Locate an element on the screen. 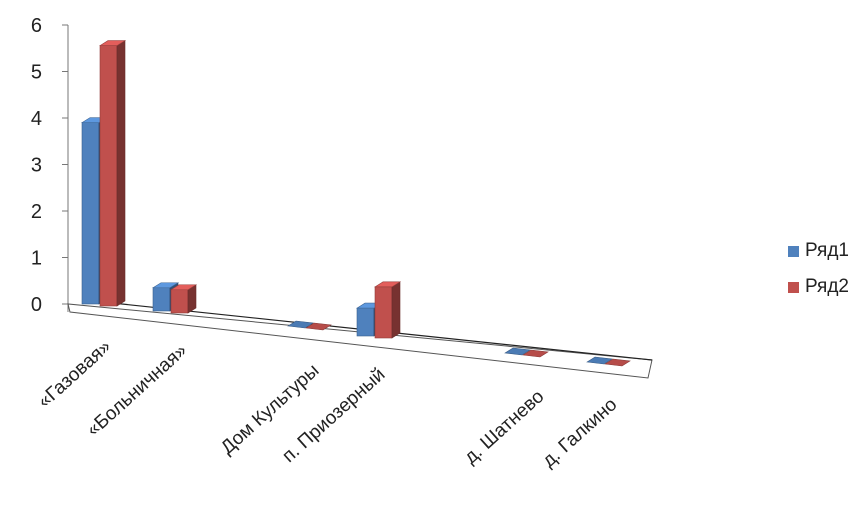  legend: Ряд1 Ряд2 is located at coordinates (818, 276).